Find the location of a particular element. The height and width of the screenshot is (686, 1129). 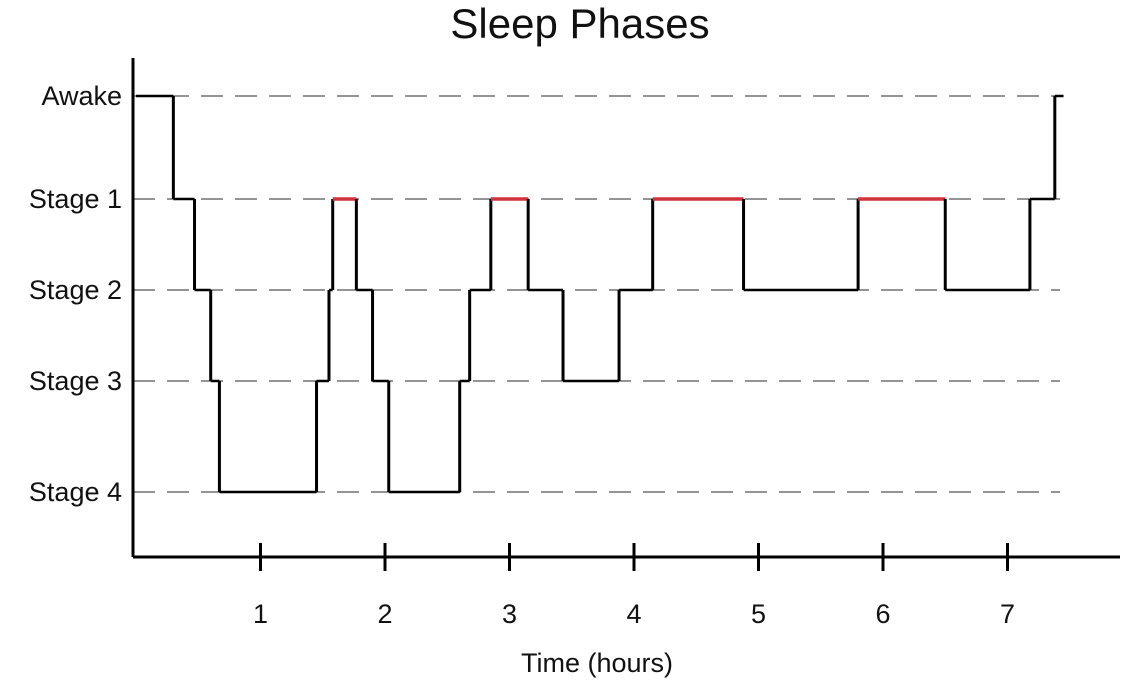

y-axis-labels: Awake Stage 1 Stage 2 Stage 3 Stage 4 is located at coordinates (75, 294).